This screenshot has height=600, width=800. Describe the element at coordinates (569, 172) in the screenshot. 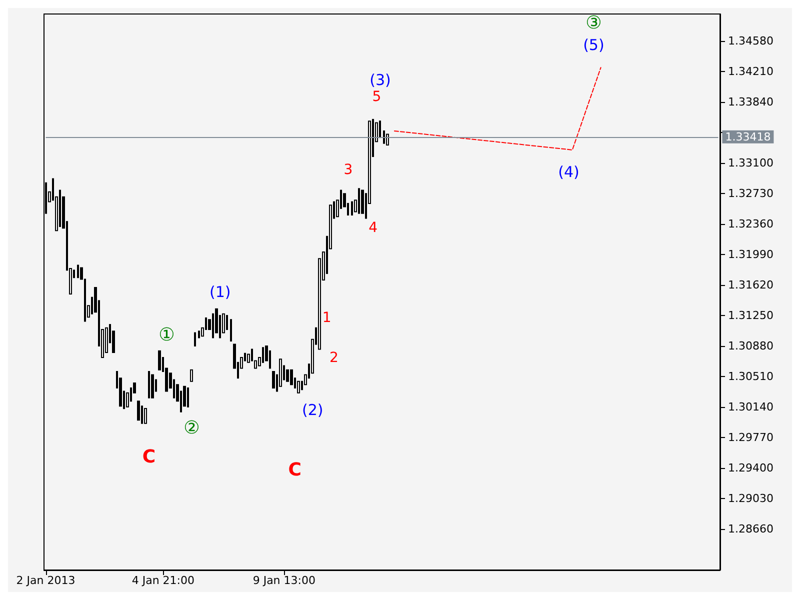

I see `annotation: (4)` at that location.